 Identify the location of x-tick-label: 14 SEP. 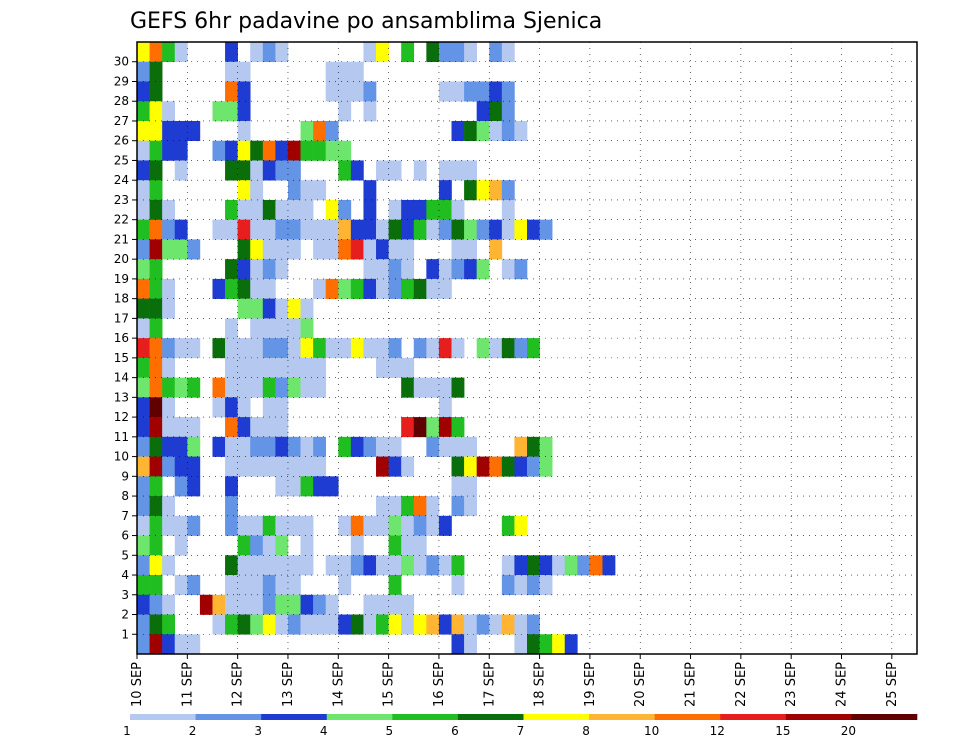
(338, 684).